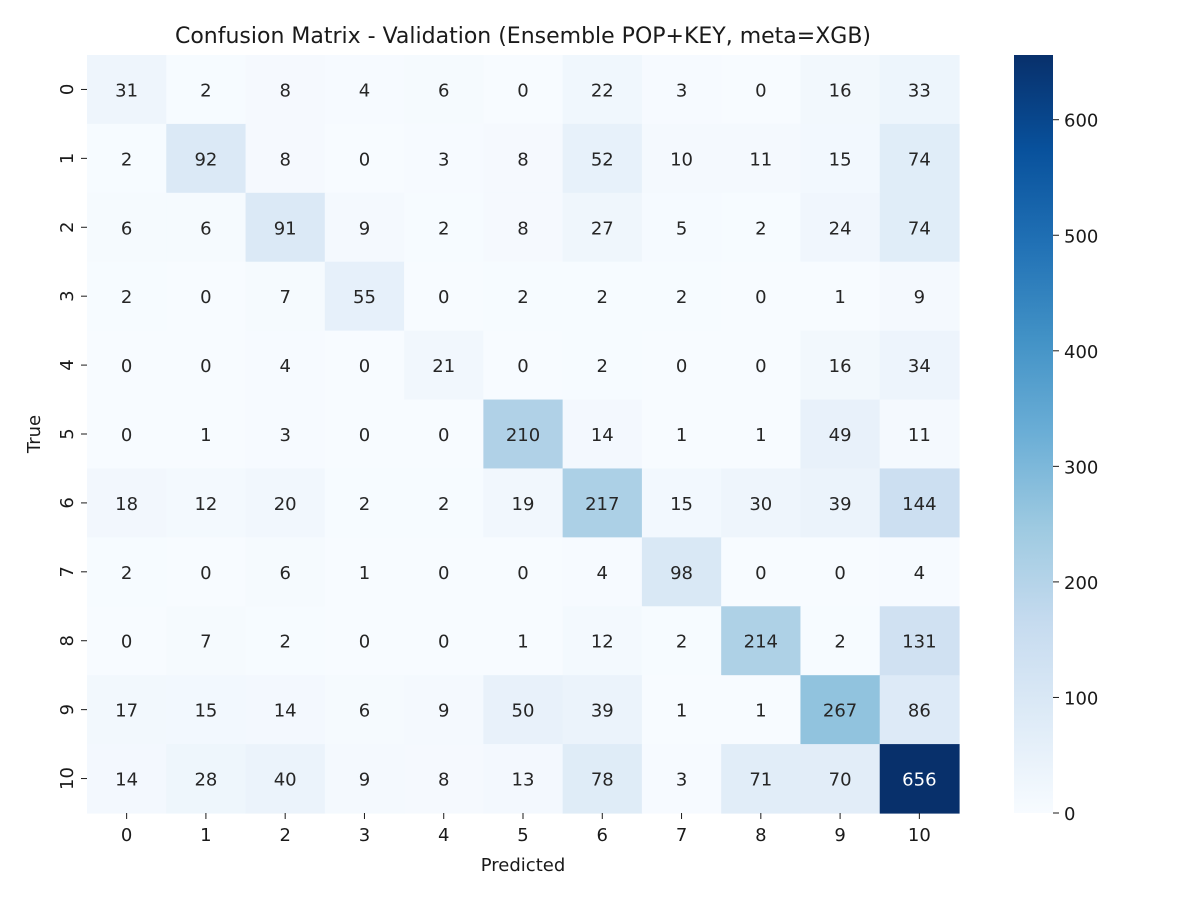  What do you see at coordinates (523, 504) in the screenshot?
I see `cell-value-label: 19` at bounding box center [523, 504].